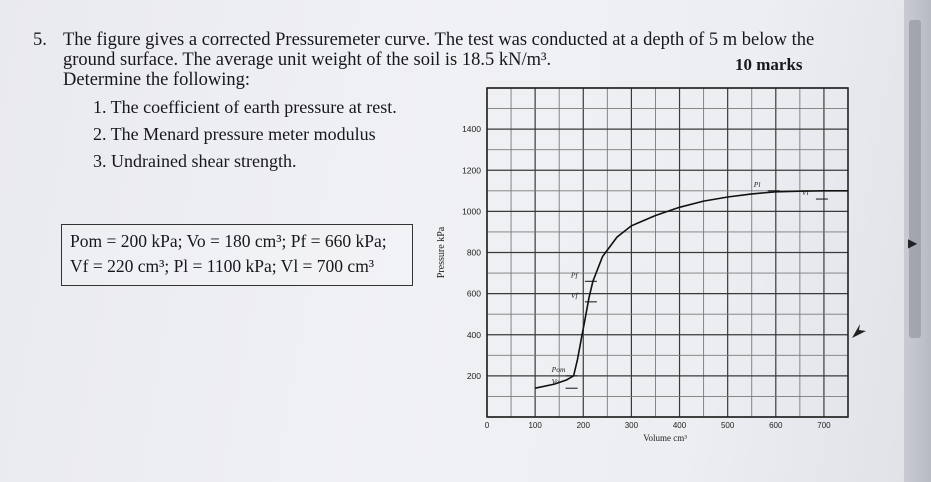 Image resolution: width=931 pixels, height=482 pixels. Describe the element at coordinates (535, 425) in the screenshot. I see `x-tick-label: 100` at that location.